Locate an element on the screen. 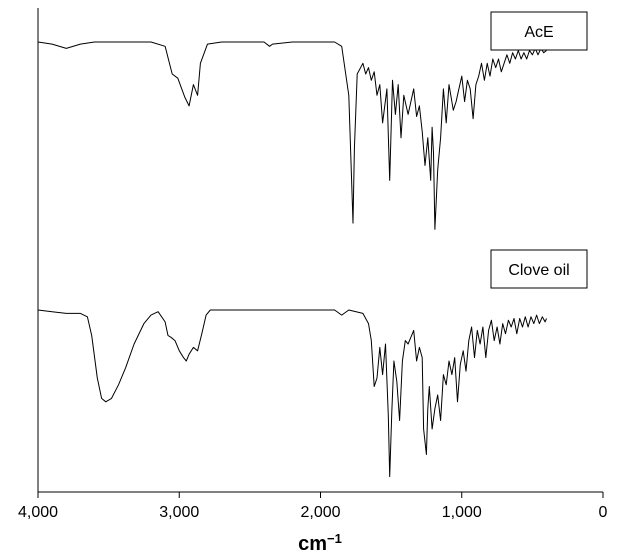  legend-label: Clove oil is located at coordinates (538, 270).